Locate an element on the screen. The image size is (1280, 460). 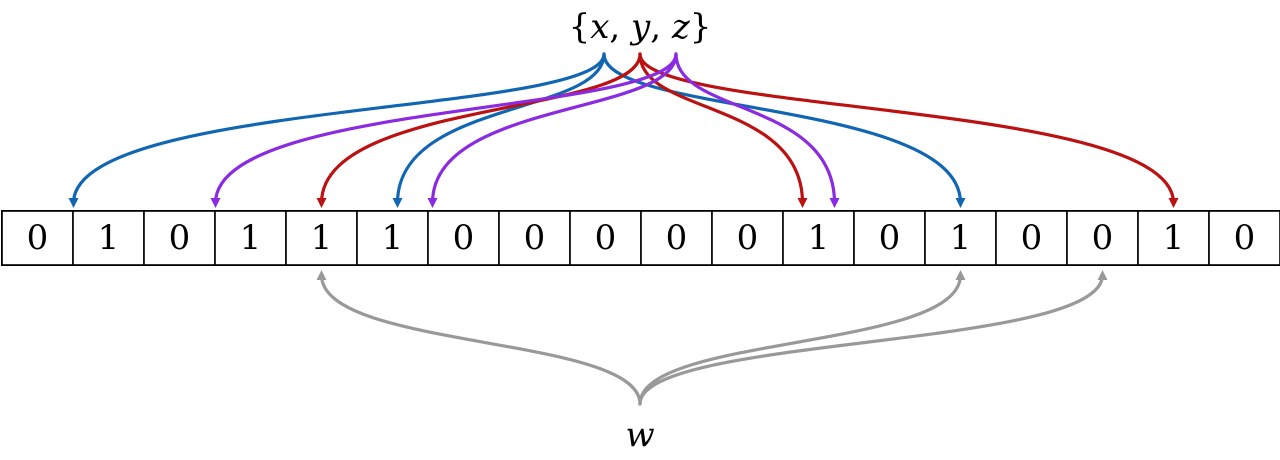
set-open-brace: { is located at coordinates (580, 27).